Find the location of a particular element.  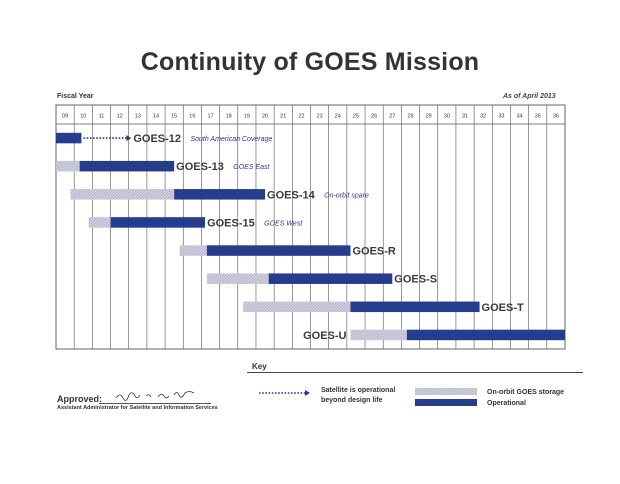

mission-note: On-orbit spare is located at coordinates (346, 195).